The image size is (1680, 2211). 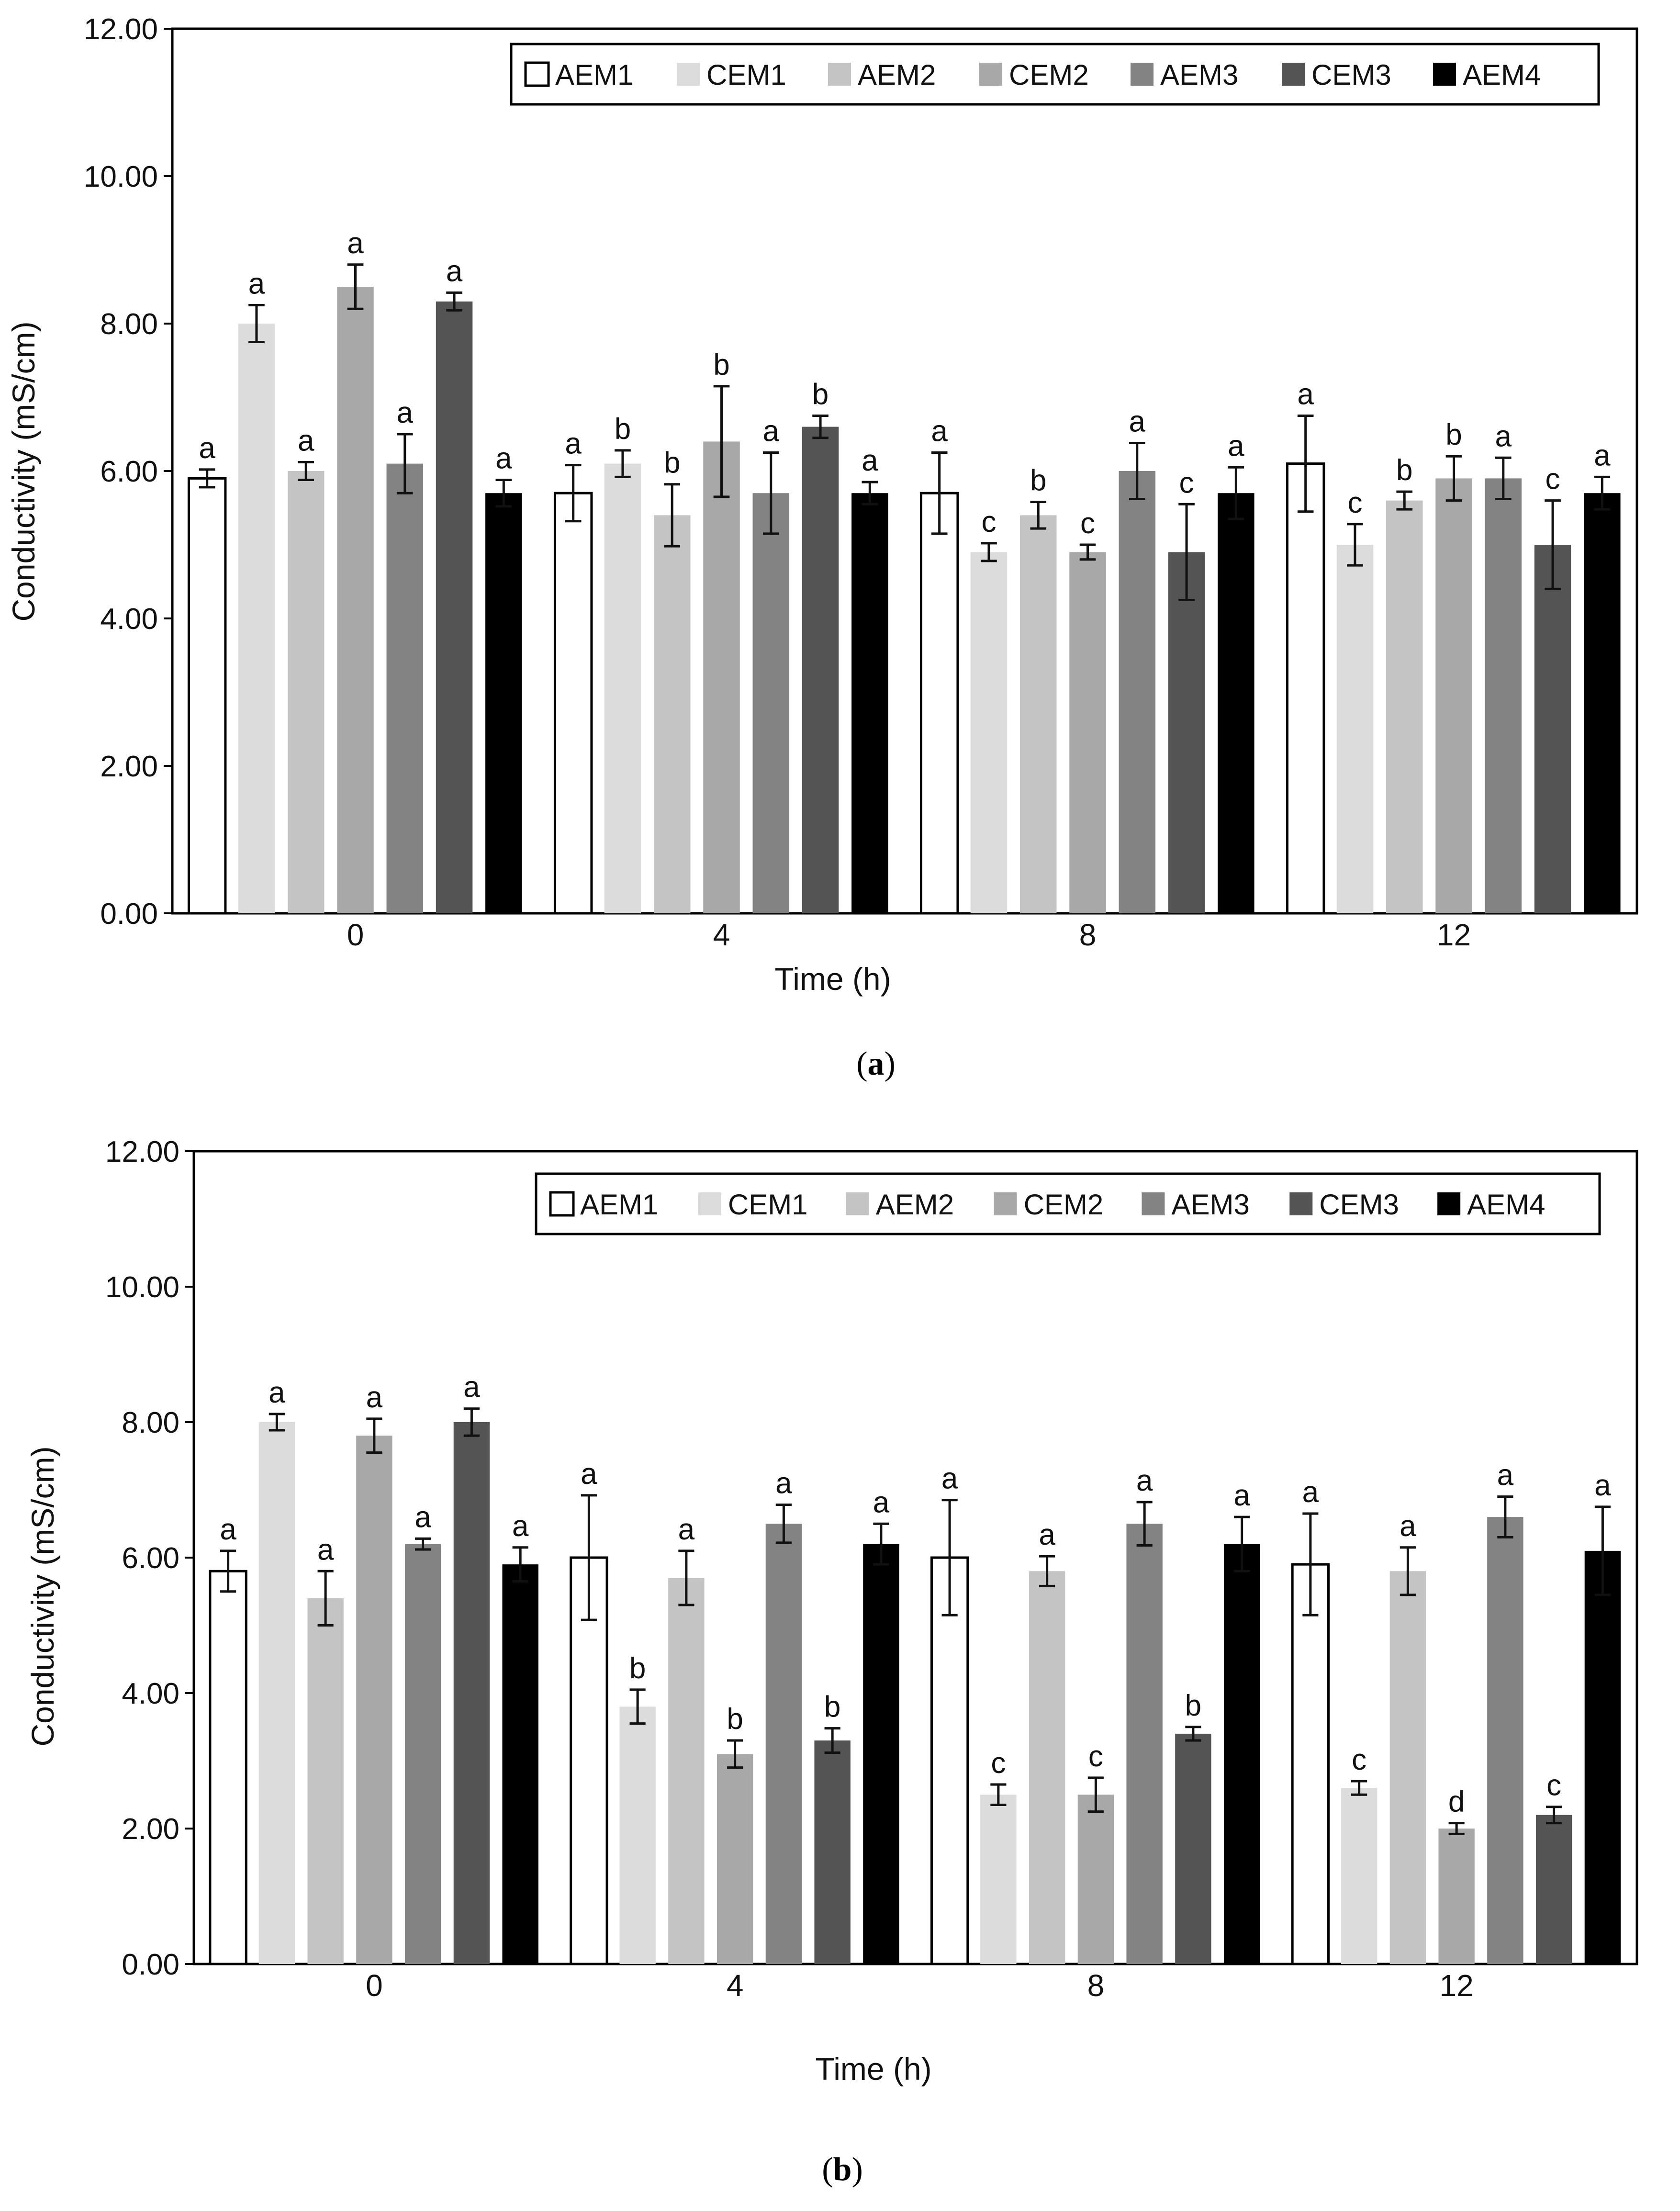 I want to click on panel-caption: (a), so click(x=876, y=1063).